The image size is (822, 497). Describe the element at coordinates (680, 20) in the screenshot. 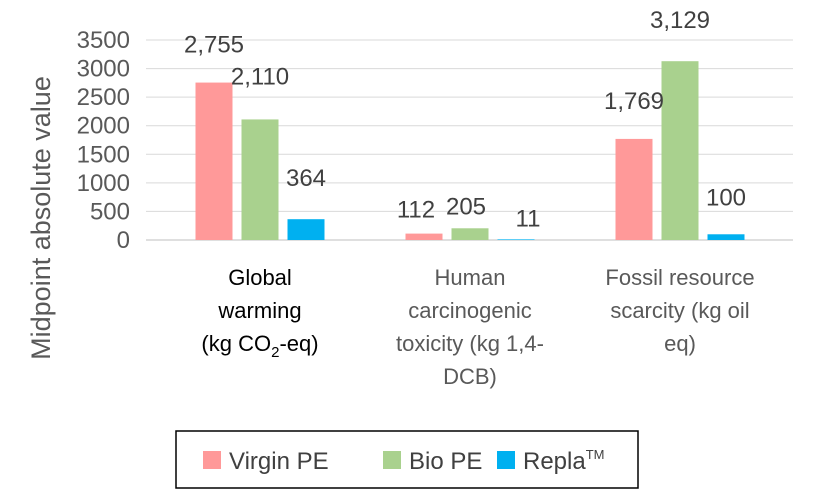

I see `data-label: 3,129` at that location.